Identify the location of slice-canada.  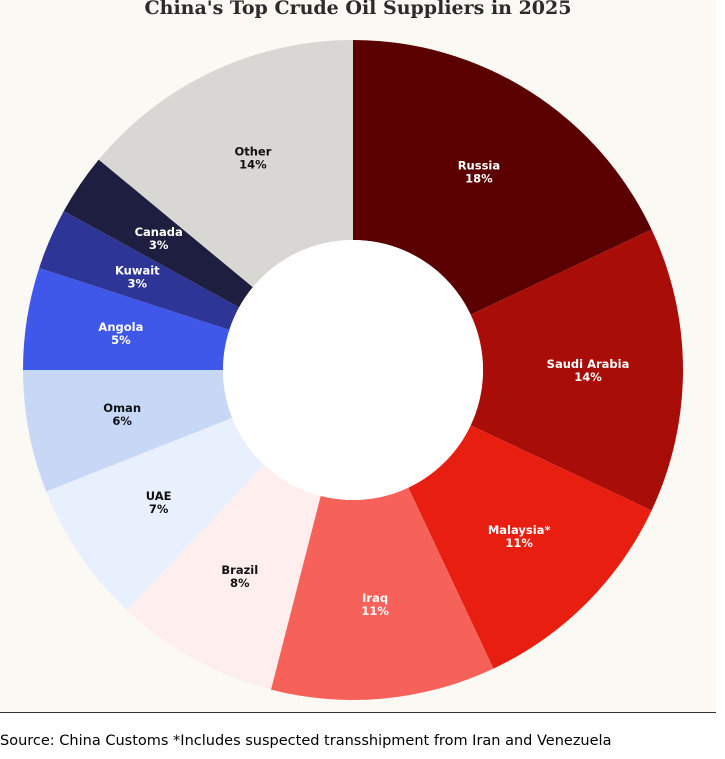
(158, 233).